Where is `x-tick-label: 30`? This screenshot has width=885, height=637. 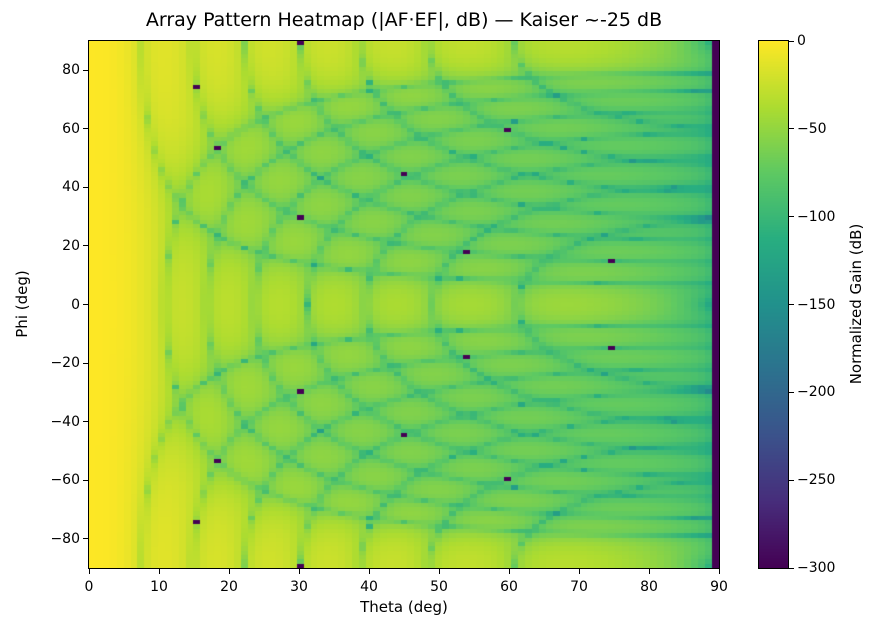 x-tick-label: 30 is located at coordinates (299, 587).